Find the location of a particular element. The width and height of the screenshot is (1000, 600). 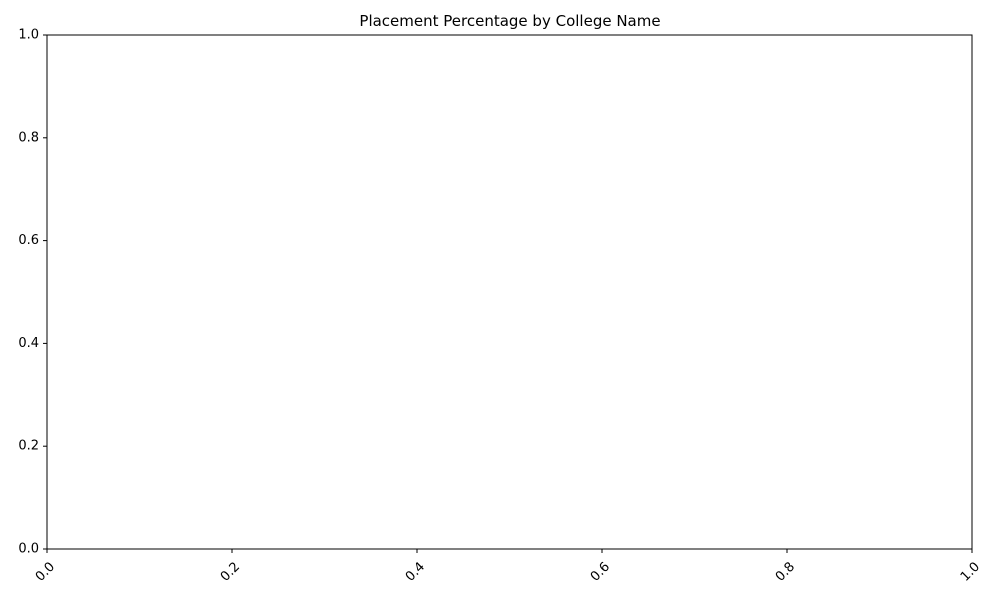

chart-title: Placement Percentage by College Name is located at coordinates (509, 21).